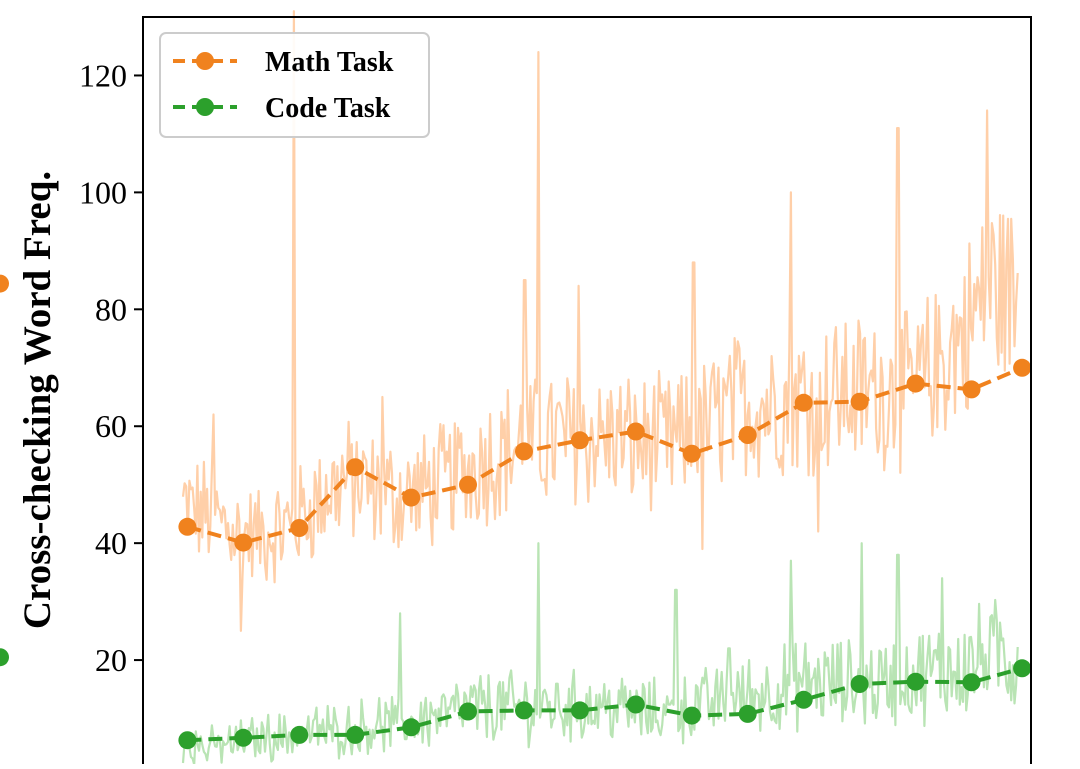 This screenshot has width=1080, height=769. What do you see at coordinates (103, 75) in the screenshot?
I see `y-tick-label-120: 120` at bounding box center [103, 75].